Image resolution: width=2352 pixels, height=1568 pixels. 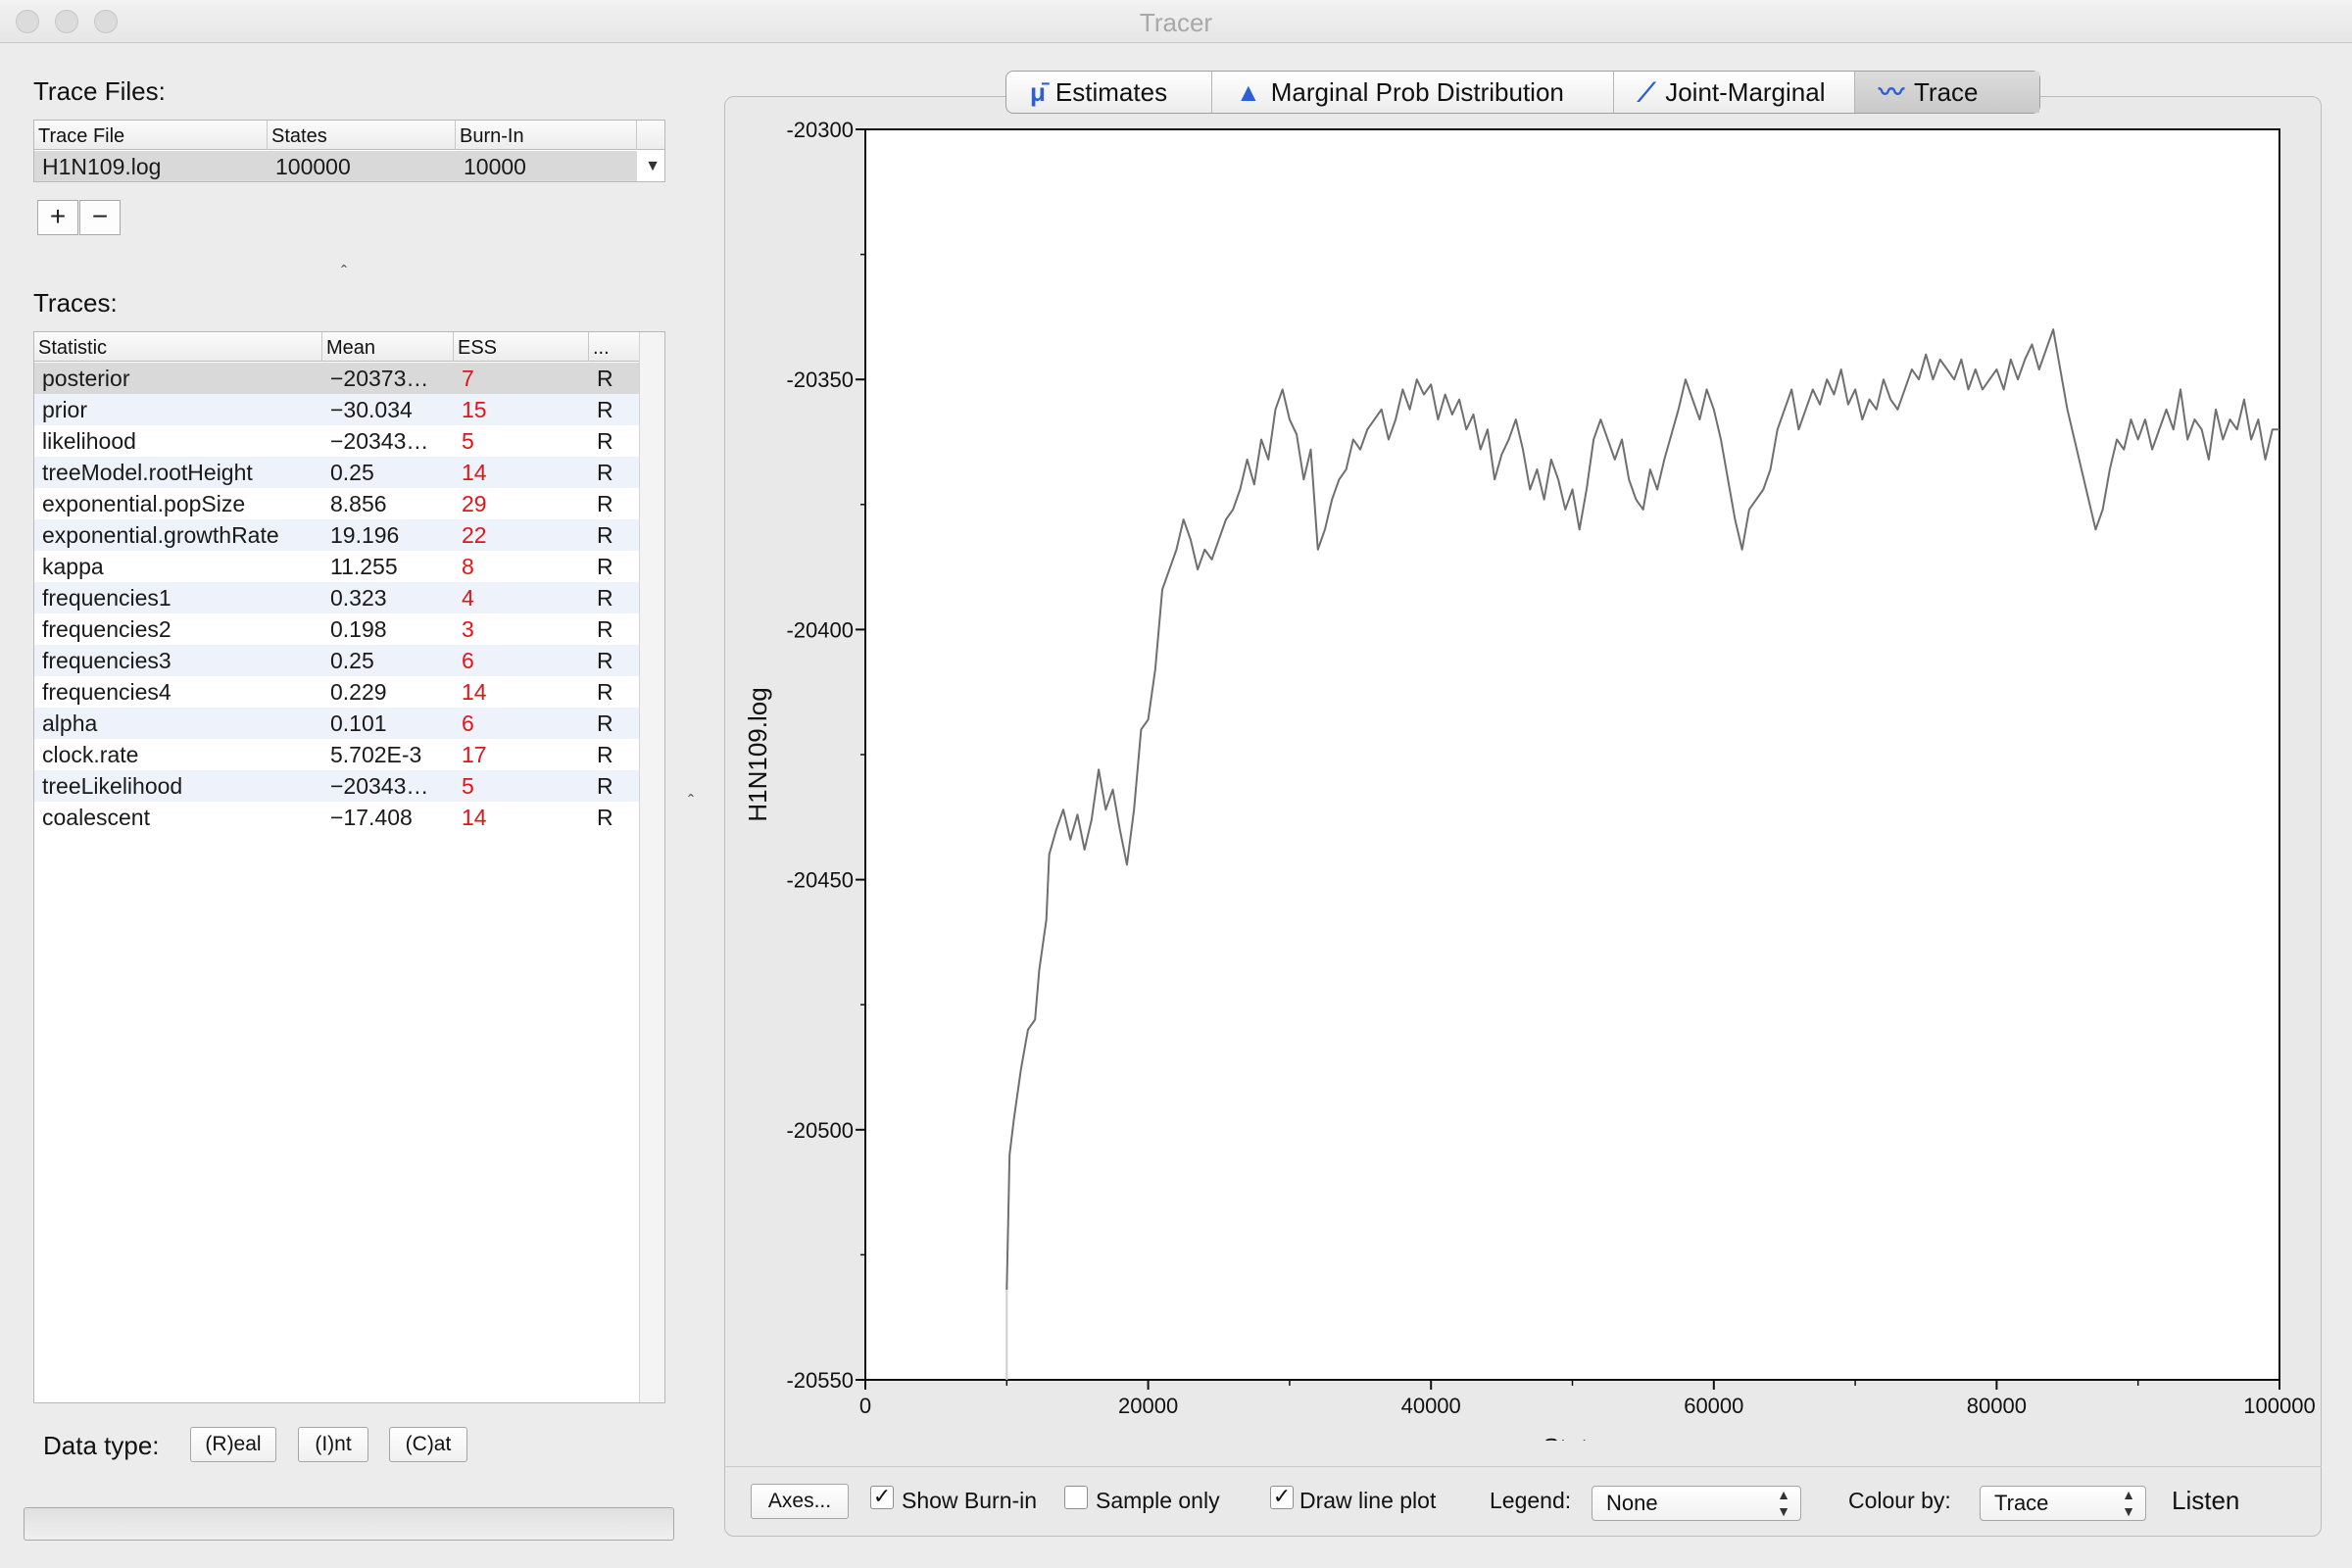 What do you see at coordinates (1531, 1500) in the screenshot?
I see `legend-label: Legend:` at bounding box center [1531, 1500].